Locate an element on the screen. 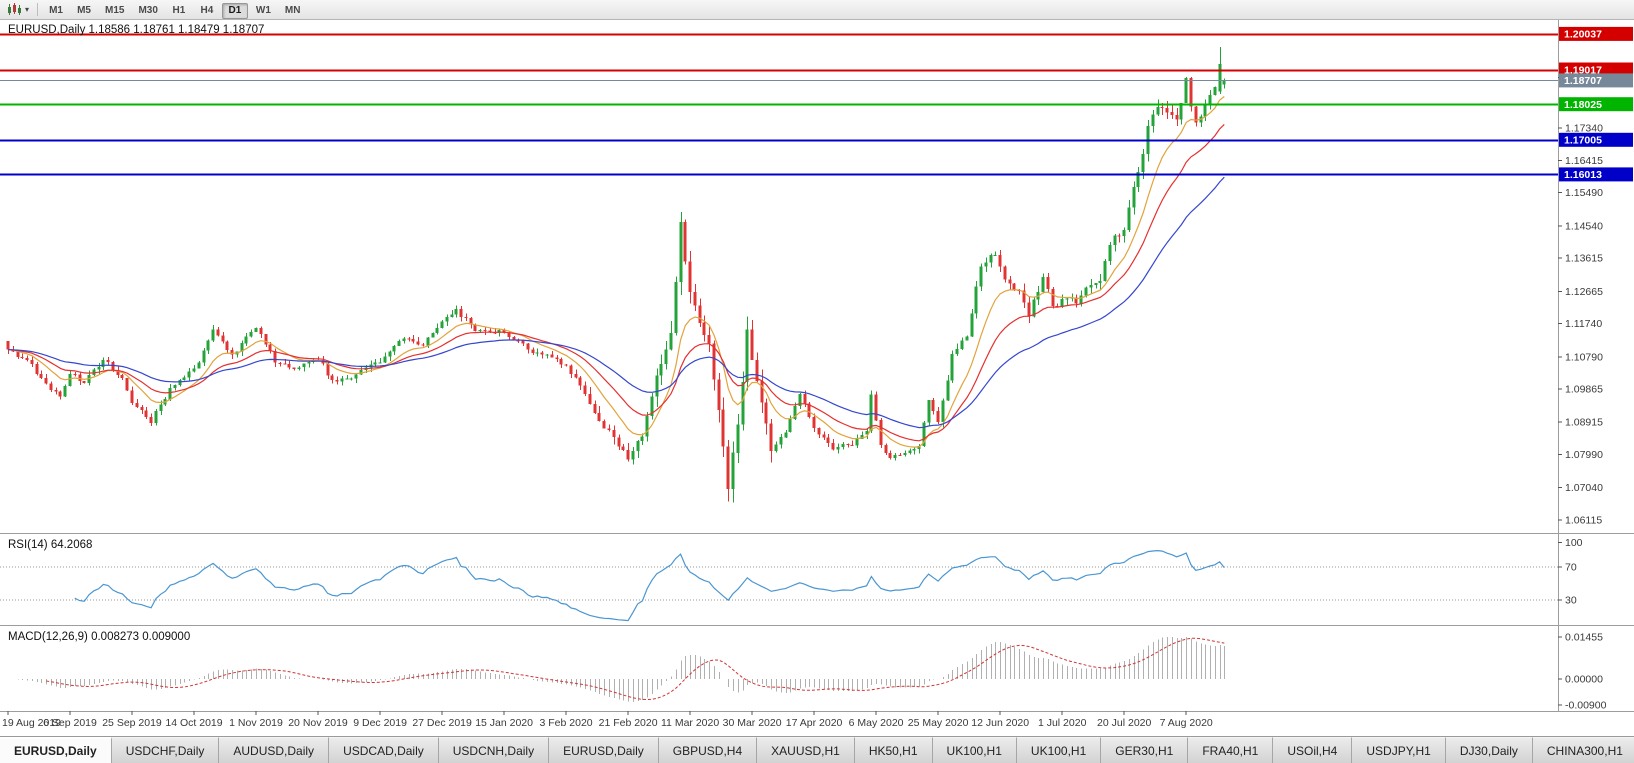 This screenshot has height=763, width=1634. macd-tick-label: 0.00000 is located at coordinates (1584, 680).